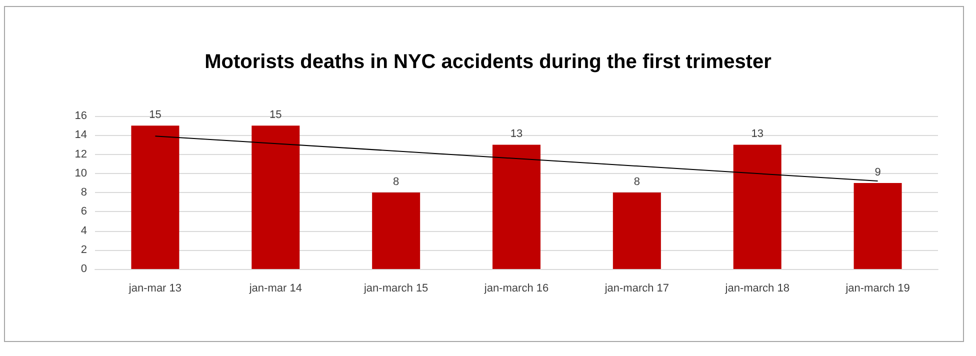  Describe the element at coordinates (155, 288) in the screenshot. I see `x-tick-label: jan-mar 13` at that location.